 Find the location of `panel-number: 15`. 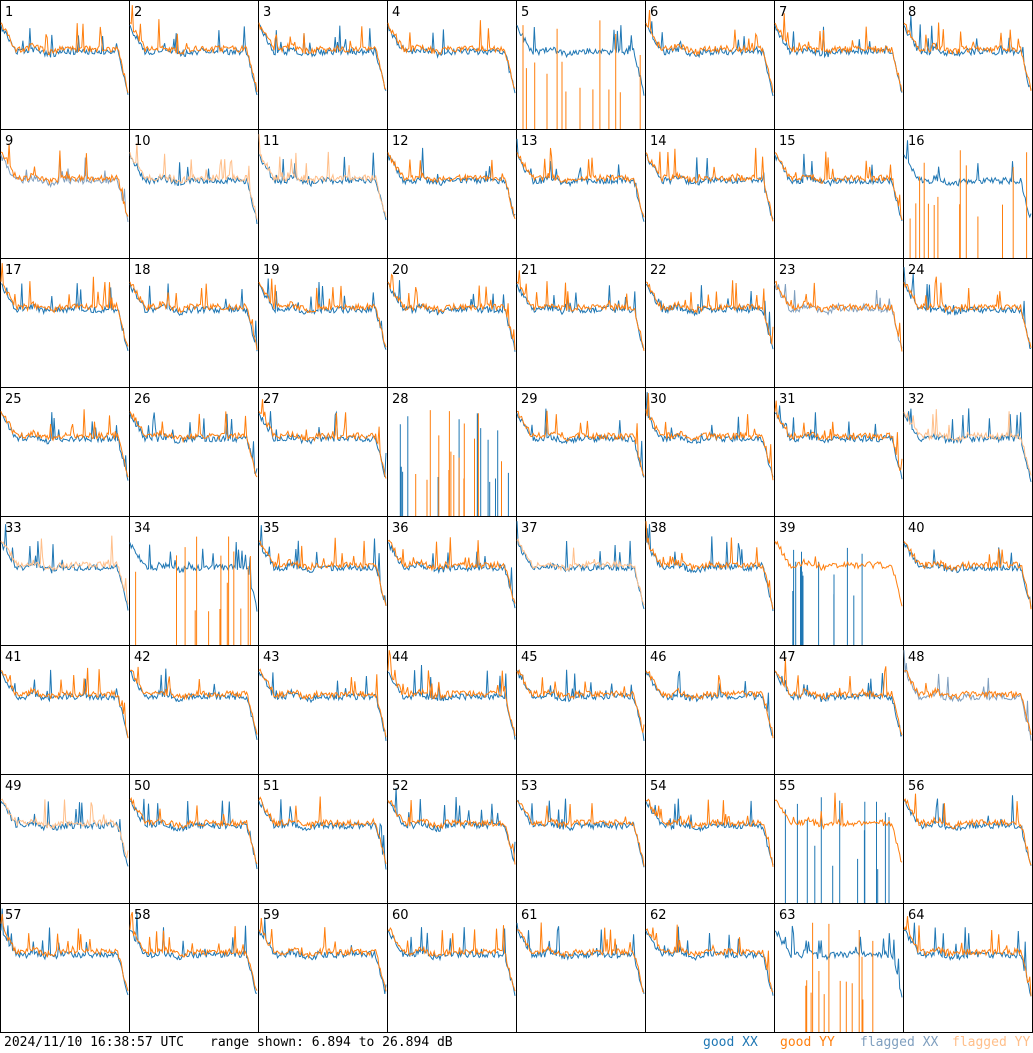

panel-number: 15 is located at coordinates (787, 141).